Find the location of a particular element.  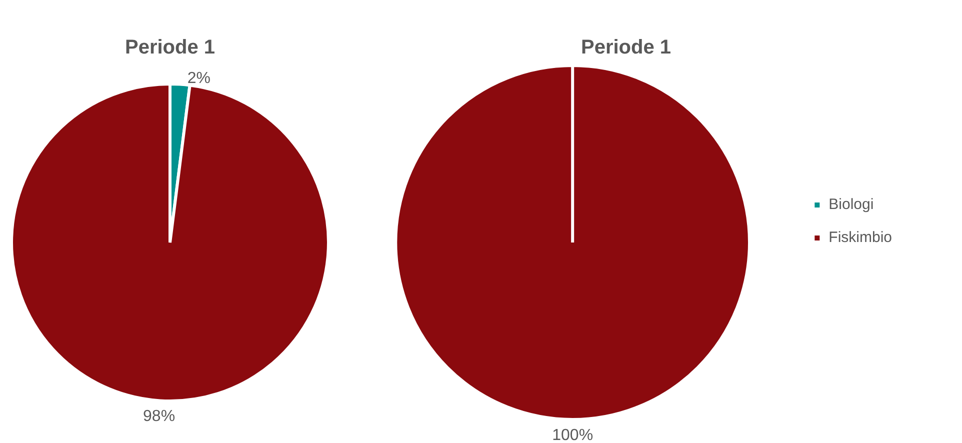

data-label: 2% is located at coordinates (199, 78).